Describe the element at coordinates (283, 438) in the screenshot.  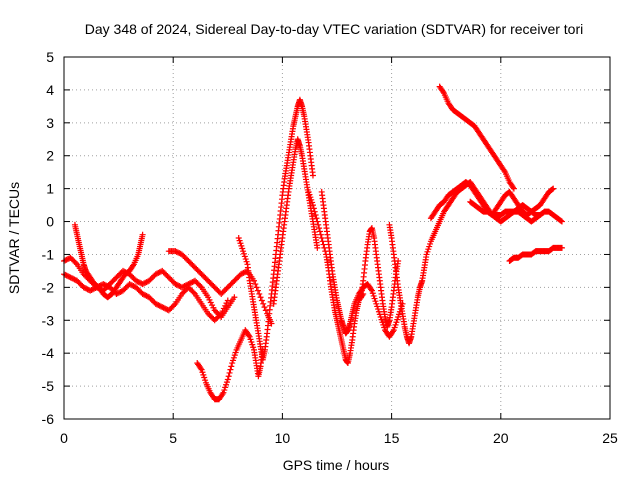
I see `x-tick-label: 10` at that location.